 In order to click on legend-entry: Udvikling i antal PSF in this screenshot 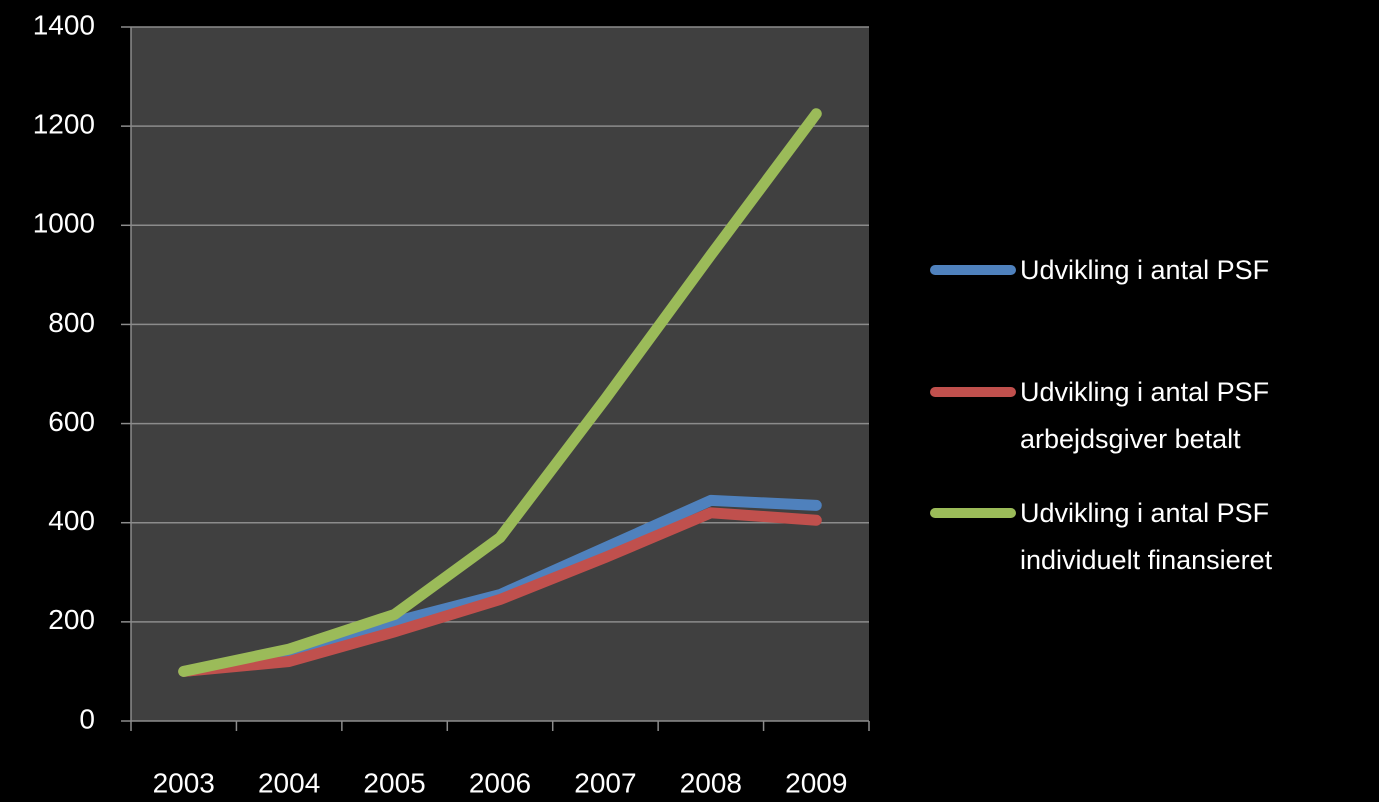, I will do `click(1150, 270)`.